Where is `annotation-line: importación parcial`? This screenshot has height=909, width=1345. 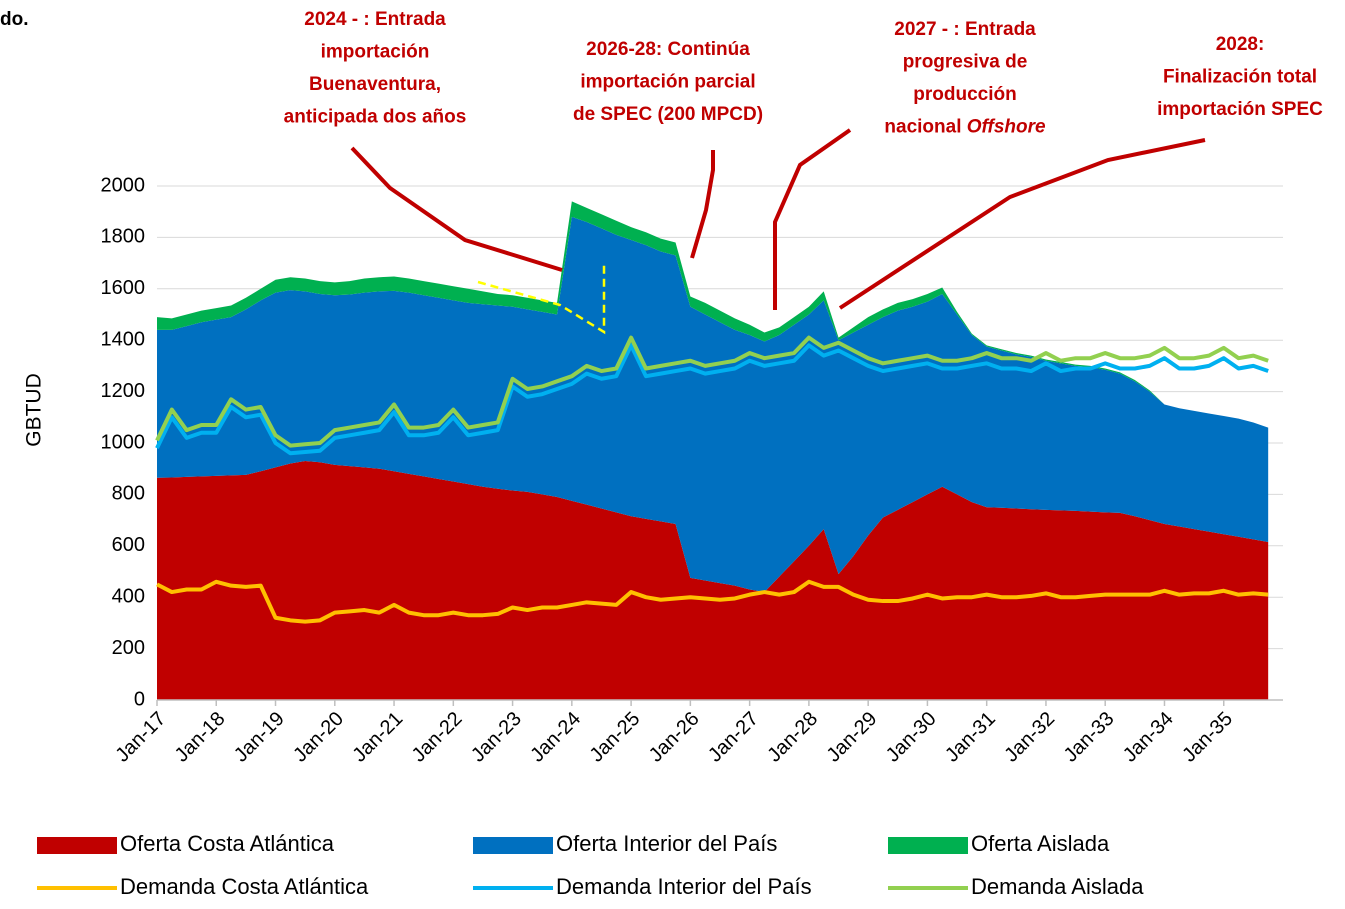 annotation-line: importación parcial is located at coordinates (667, 82).